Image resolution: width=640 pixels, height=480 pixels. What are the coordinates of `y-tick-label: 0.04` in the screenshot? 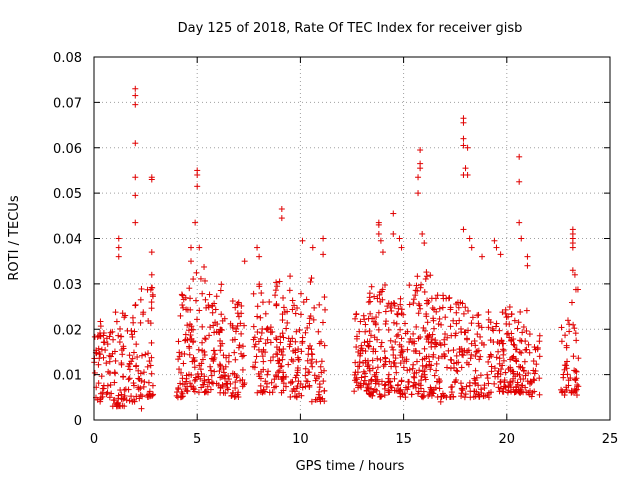 It's located at (67, 240).